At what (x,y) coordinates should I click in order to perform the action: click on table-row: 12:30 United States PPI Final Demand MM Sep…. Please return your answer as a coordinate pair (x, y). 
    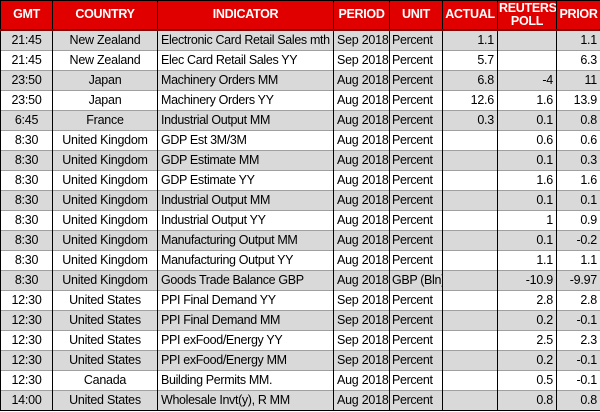
    Looking at the image, I should click on (300, 319).